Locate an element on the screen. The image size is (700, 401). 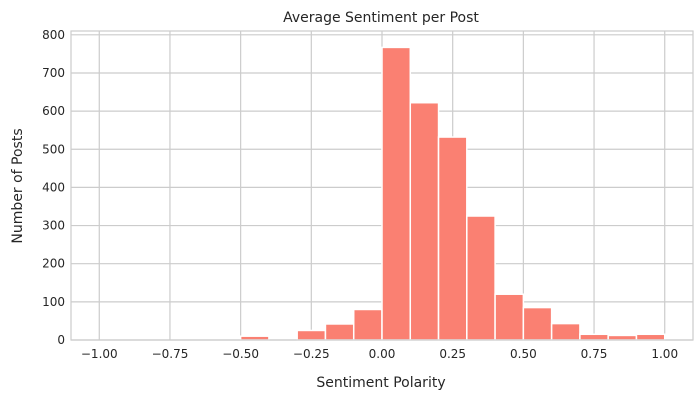
x-tick-label: −0.75 is located at coordinates (170, 354).